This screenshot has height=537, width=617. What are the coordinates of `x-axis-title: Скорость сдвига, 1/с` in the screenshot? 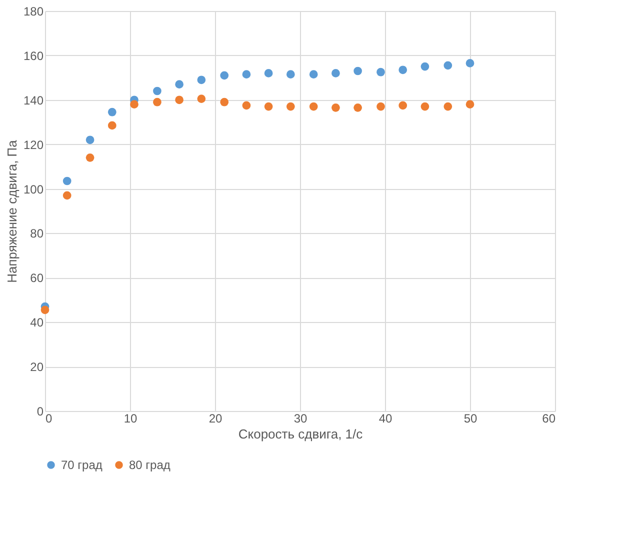 It's located at (301, 434).